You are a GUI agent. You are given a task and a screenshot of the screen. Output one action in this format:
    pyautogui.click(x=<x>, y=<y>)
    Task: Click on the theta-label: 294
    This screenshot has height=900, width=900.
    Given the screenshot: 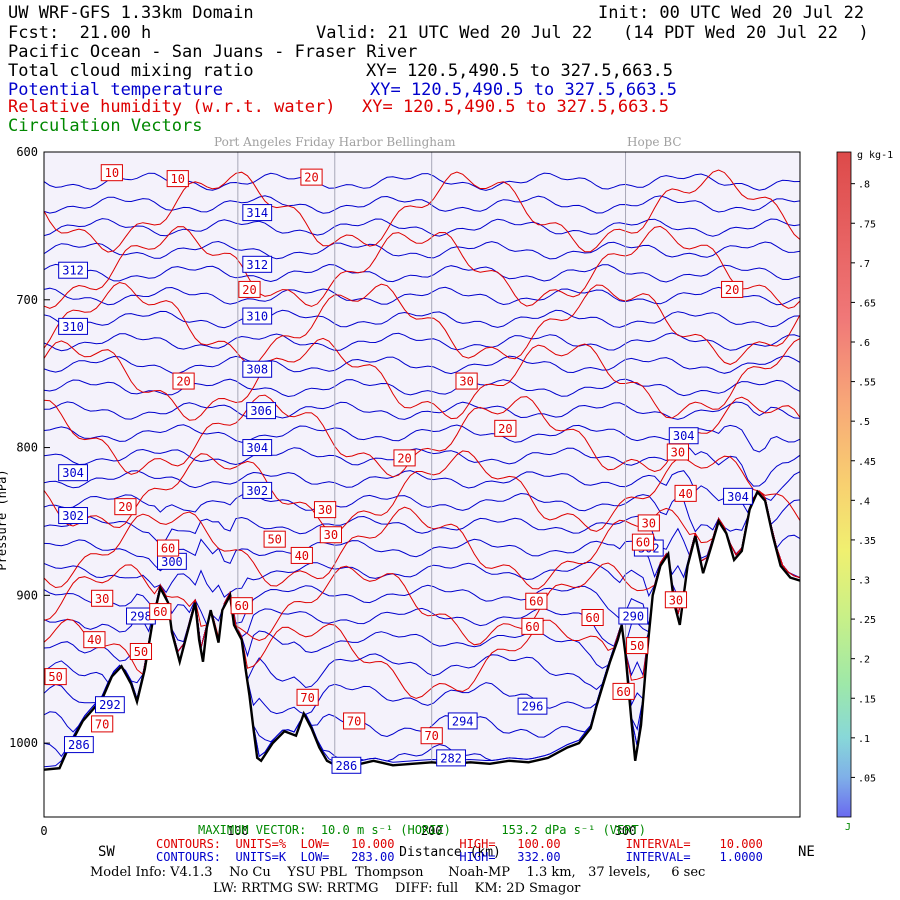 What is the action you would take?
    pyautogui.click(x=463, y=721)
    